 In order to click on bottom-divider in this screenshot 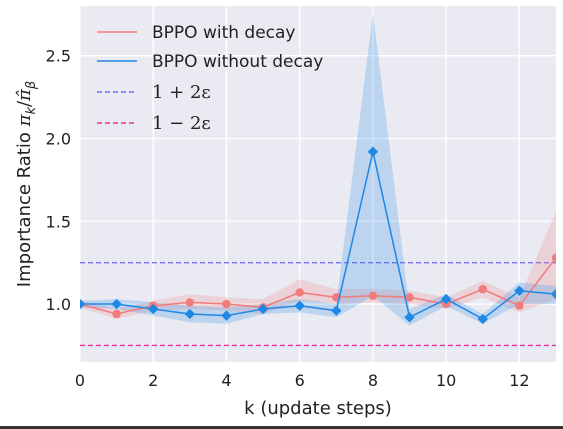, I will do `click(281, 427)`.